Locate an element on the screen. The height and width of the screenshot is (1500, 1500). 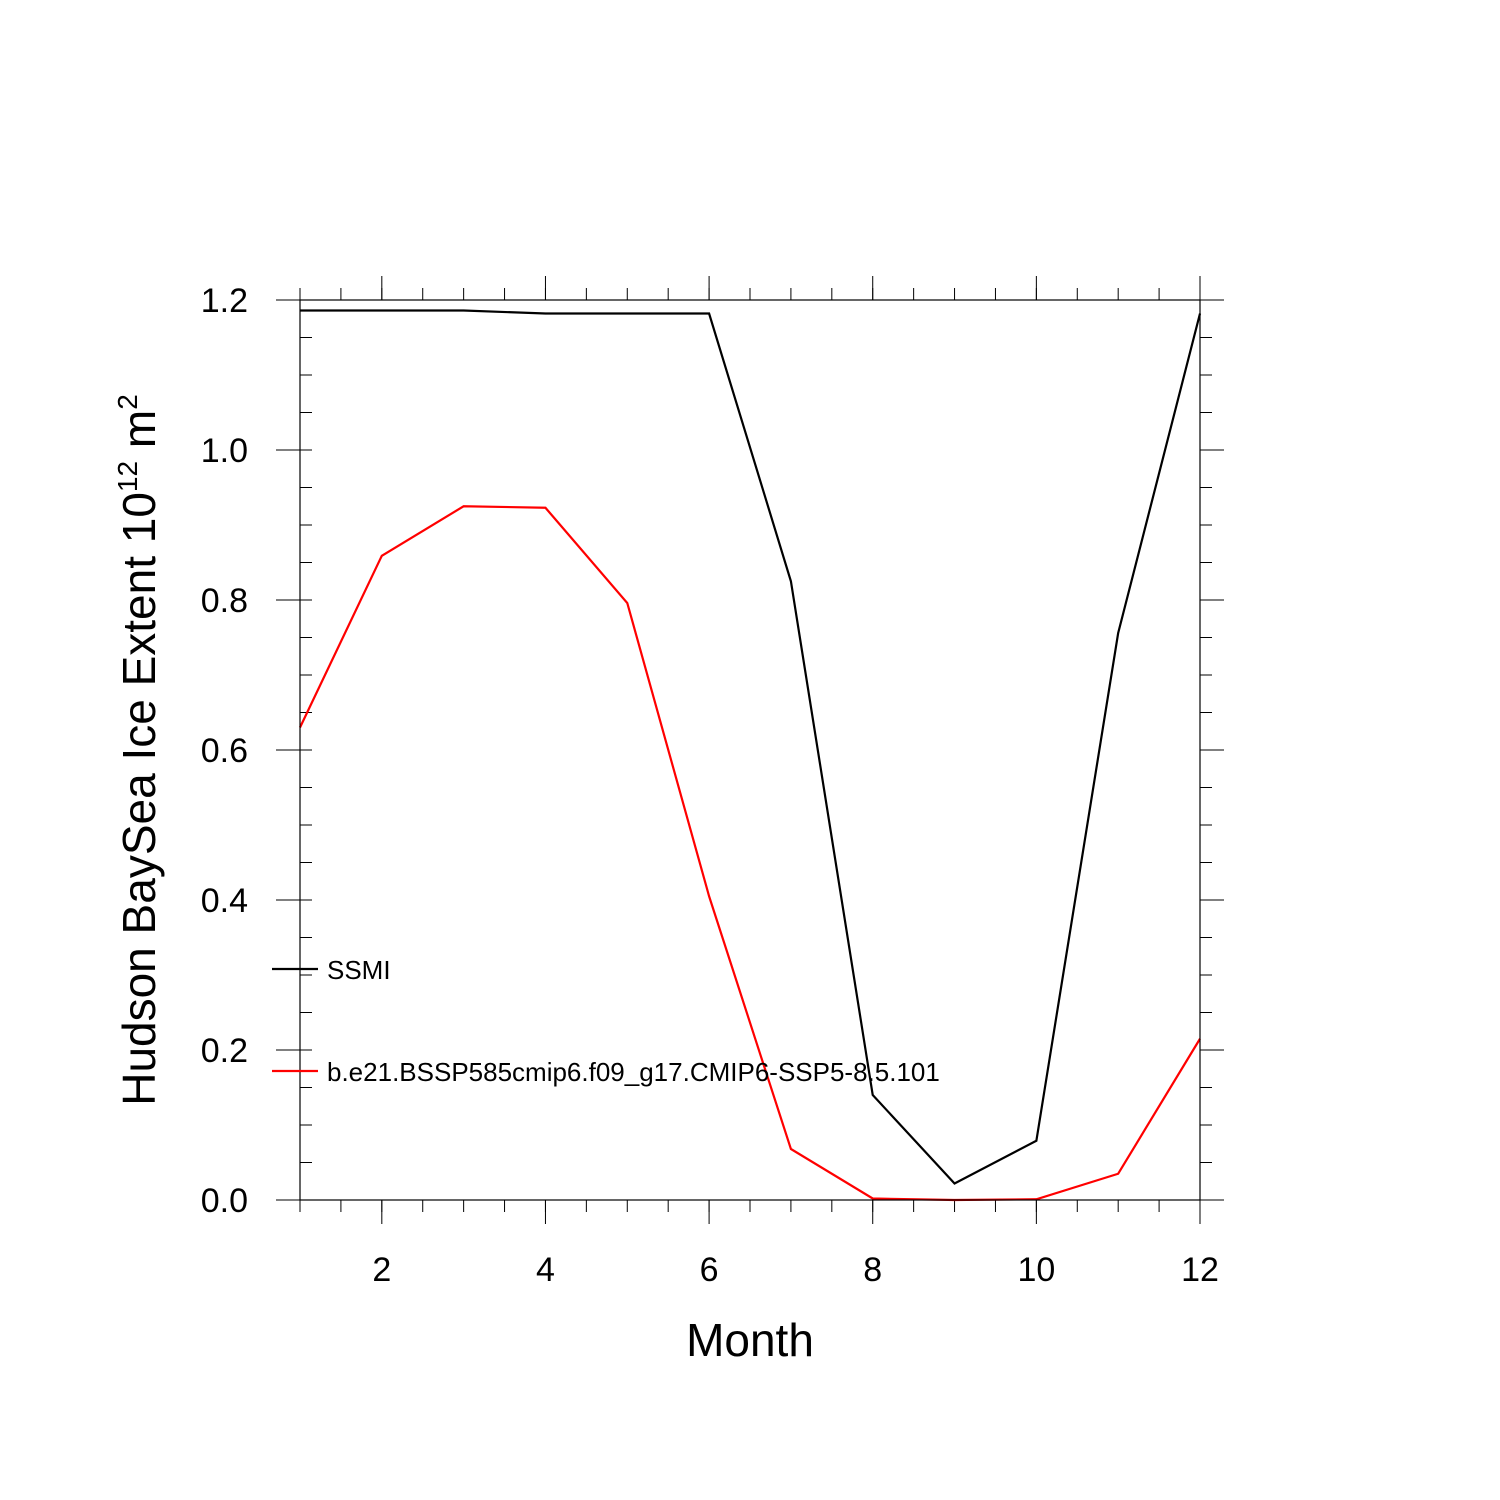
y-axis-title-unit-exponent: 2 is located at coordinates (127, 402).